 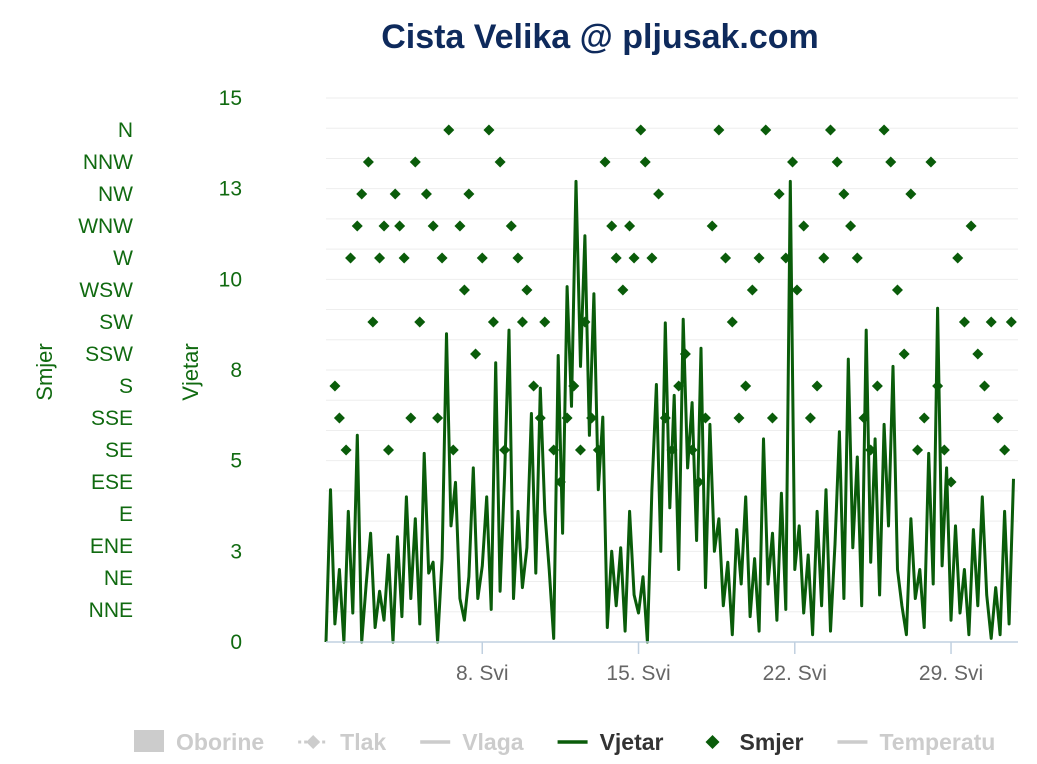 I want to click on direction-tick-label: NW, so click(x=115, y=194).